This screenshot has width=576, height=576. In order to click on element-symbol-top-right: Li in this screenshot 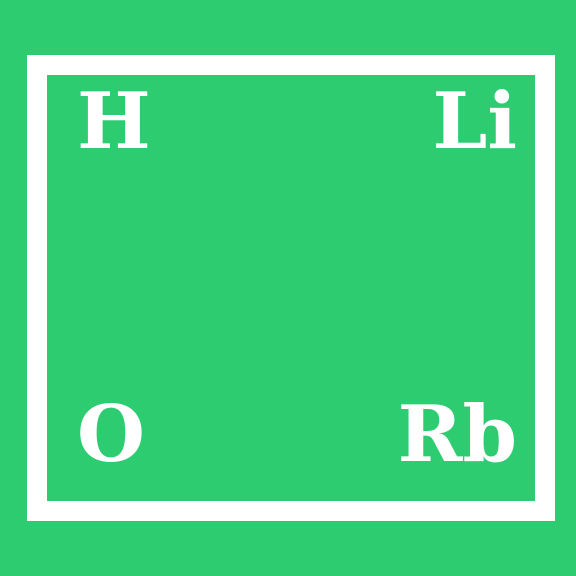, I will do `click(474, 121)`.